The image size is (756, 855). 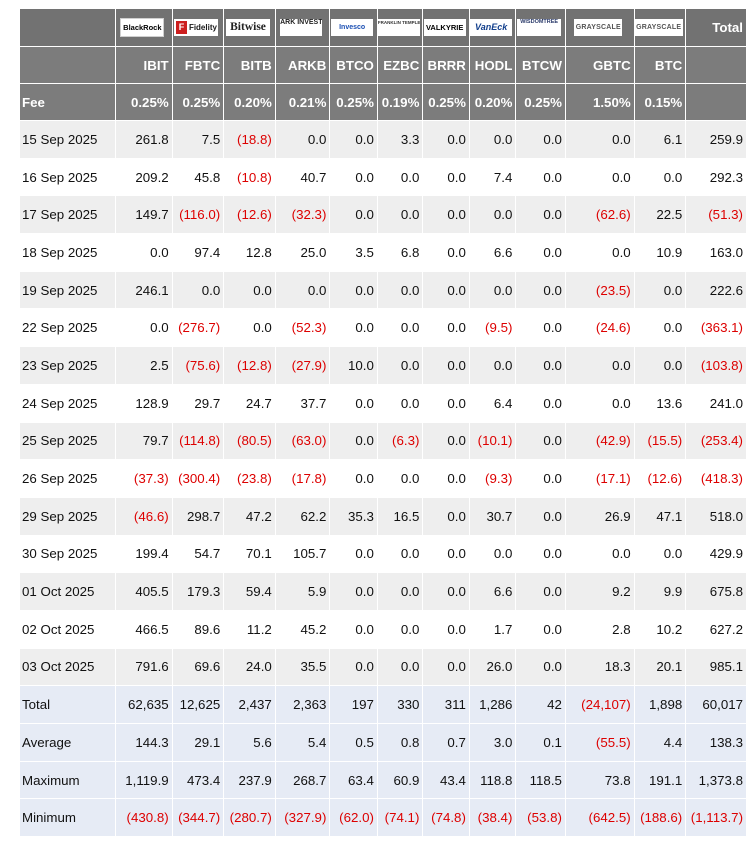 What do you see at coordinates (68, 554) in the screenshot?
I see `row-date: 30 Sep 2025` at bounding box center [68, 554].